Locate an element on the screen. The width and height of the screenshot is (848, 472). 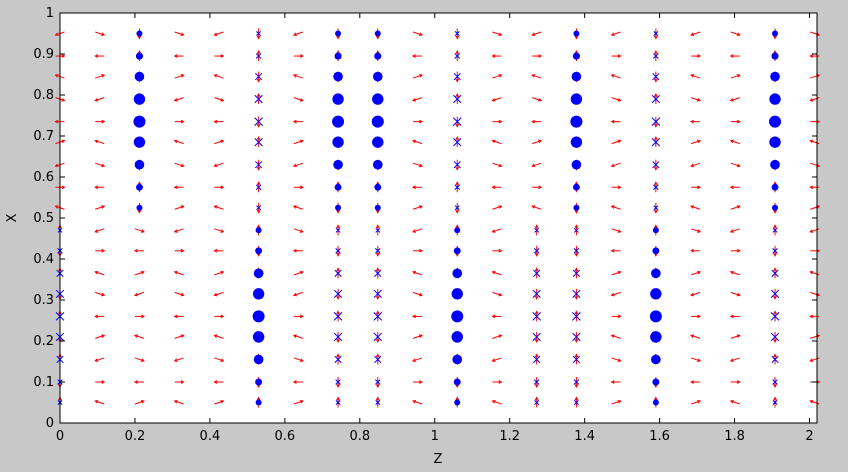
y-tick-label: 0.7 is located at coordinates (43, 136).